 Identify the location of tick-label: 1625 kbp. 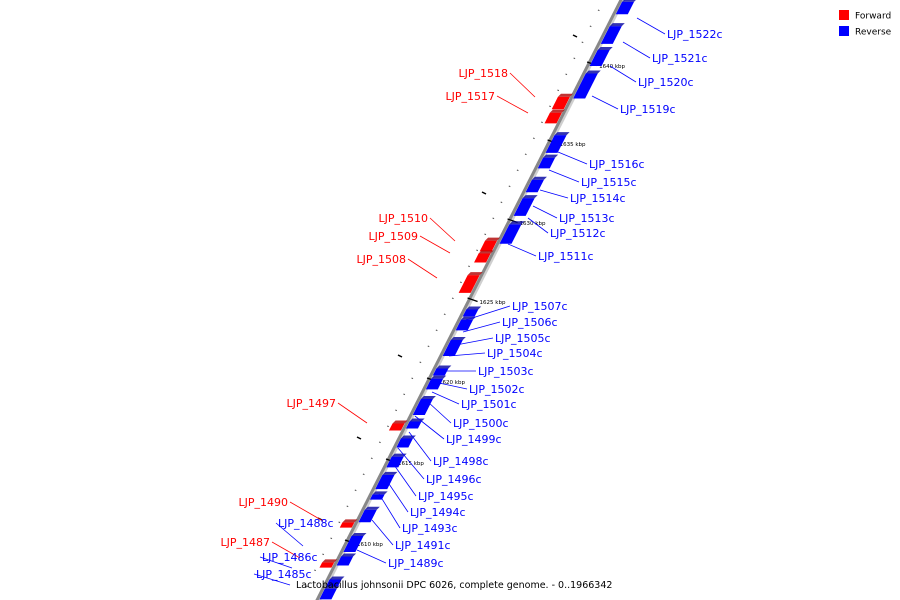
(493, 303).